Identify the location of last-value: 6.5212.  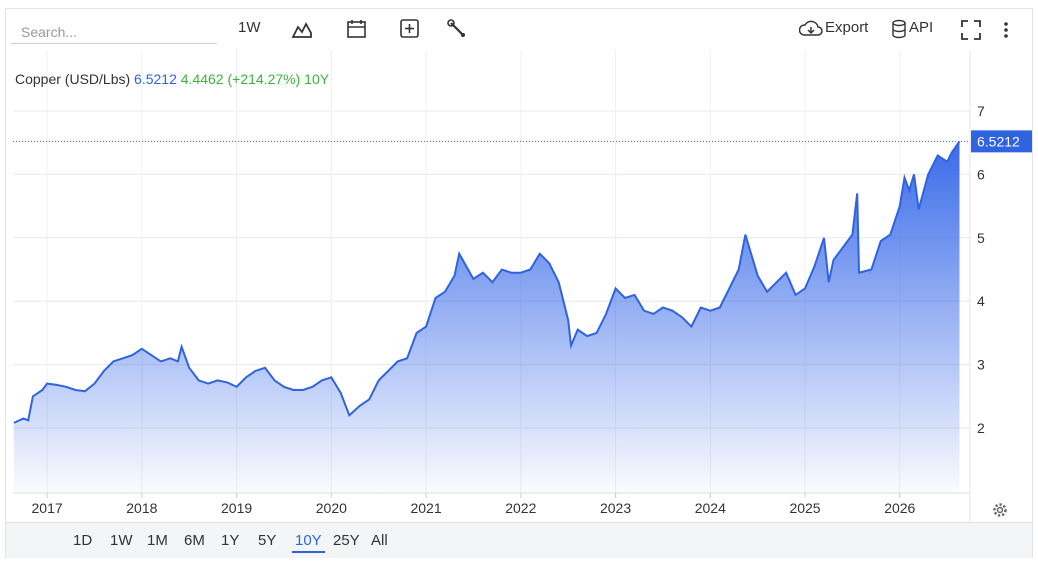
(155, 79).